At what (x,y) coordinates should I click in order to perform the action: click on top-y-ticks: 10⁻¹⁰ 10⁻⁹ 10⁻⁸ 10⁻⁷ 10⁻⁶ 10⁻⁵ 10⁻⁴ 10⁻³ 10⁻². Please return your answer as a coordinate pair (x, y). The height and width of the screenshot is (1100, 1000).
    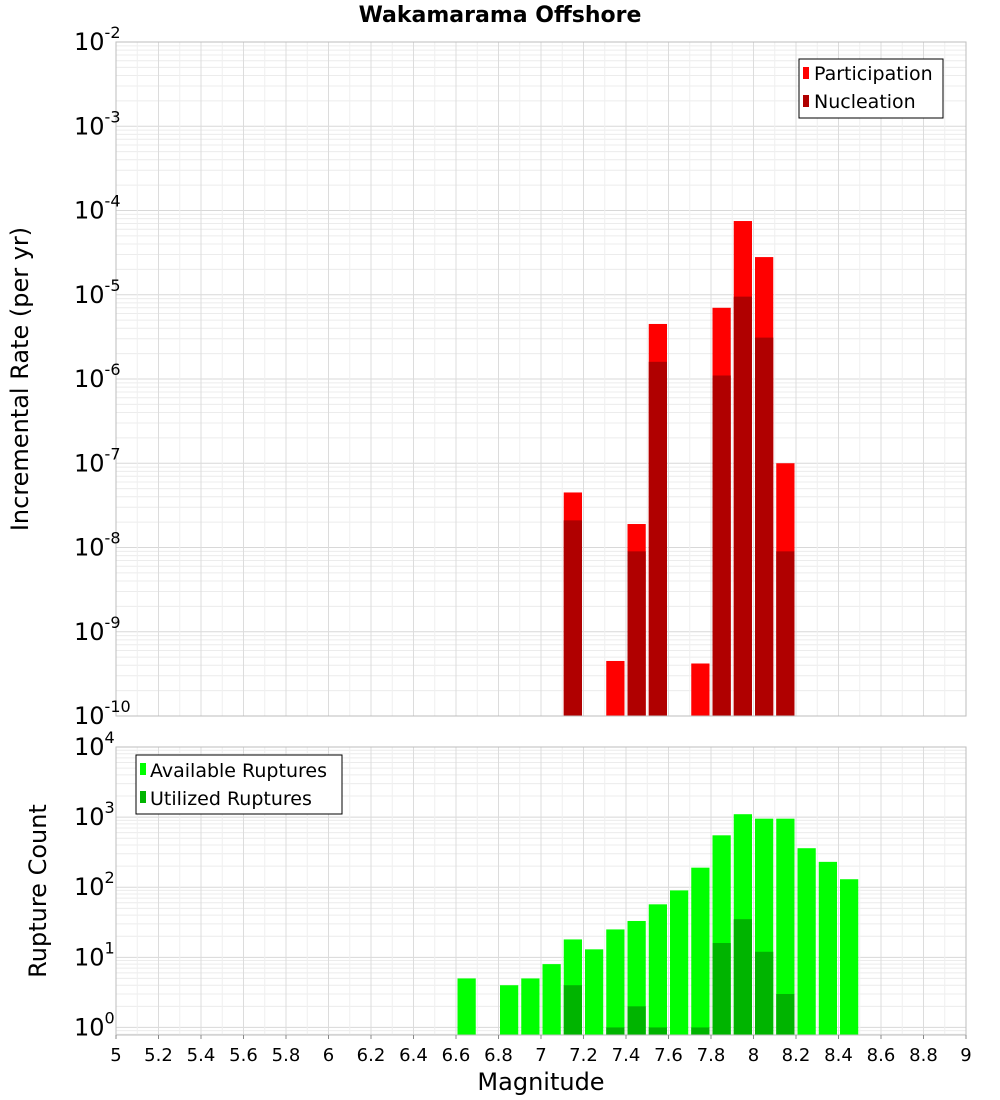
    Looking at the image, I should click on (102, 376).